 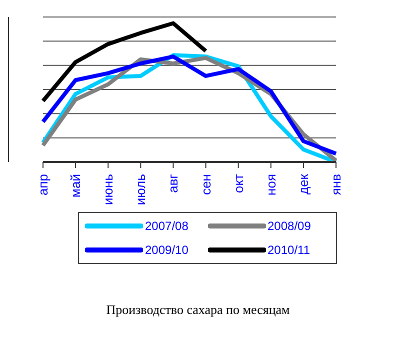 What do you see at coordinates (173, 183) in the screenshot?
I see `x-tick-label: авг` at bounding box center [173, 183].